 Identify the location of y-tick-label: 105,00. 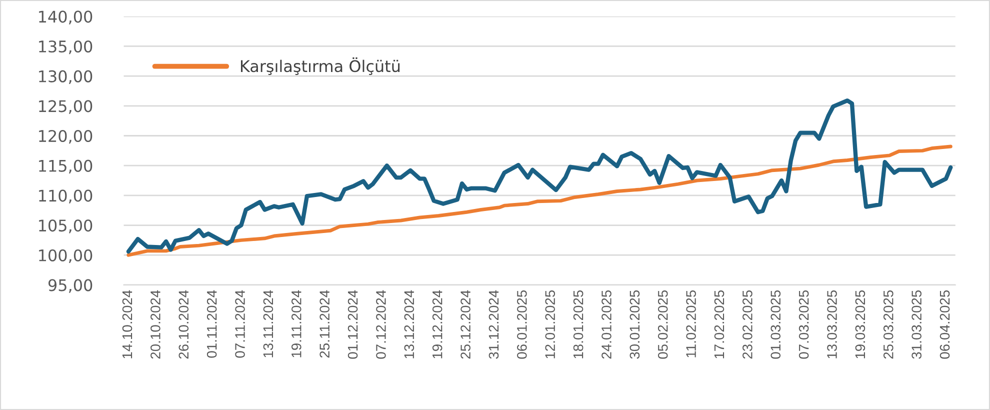
(65, 226).